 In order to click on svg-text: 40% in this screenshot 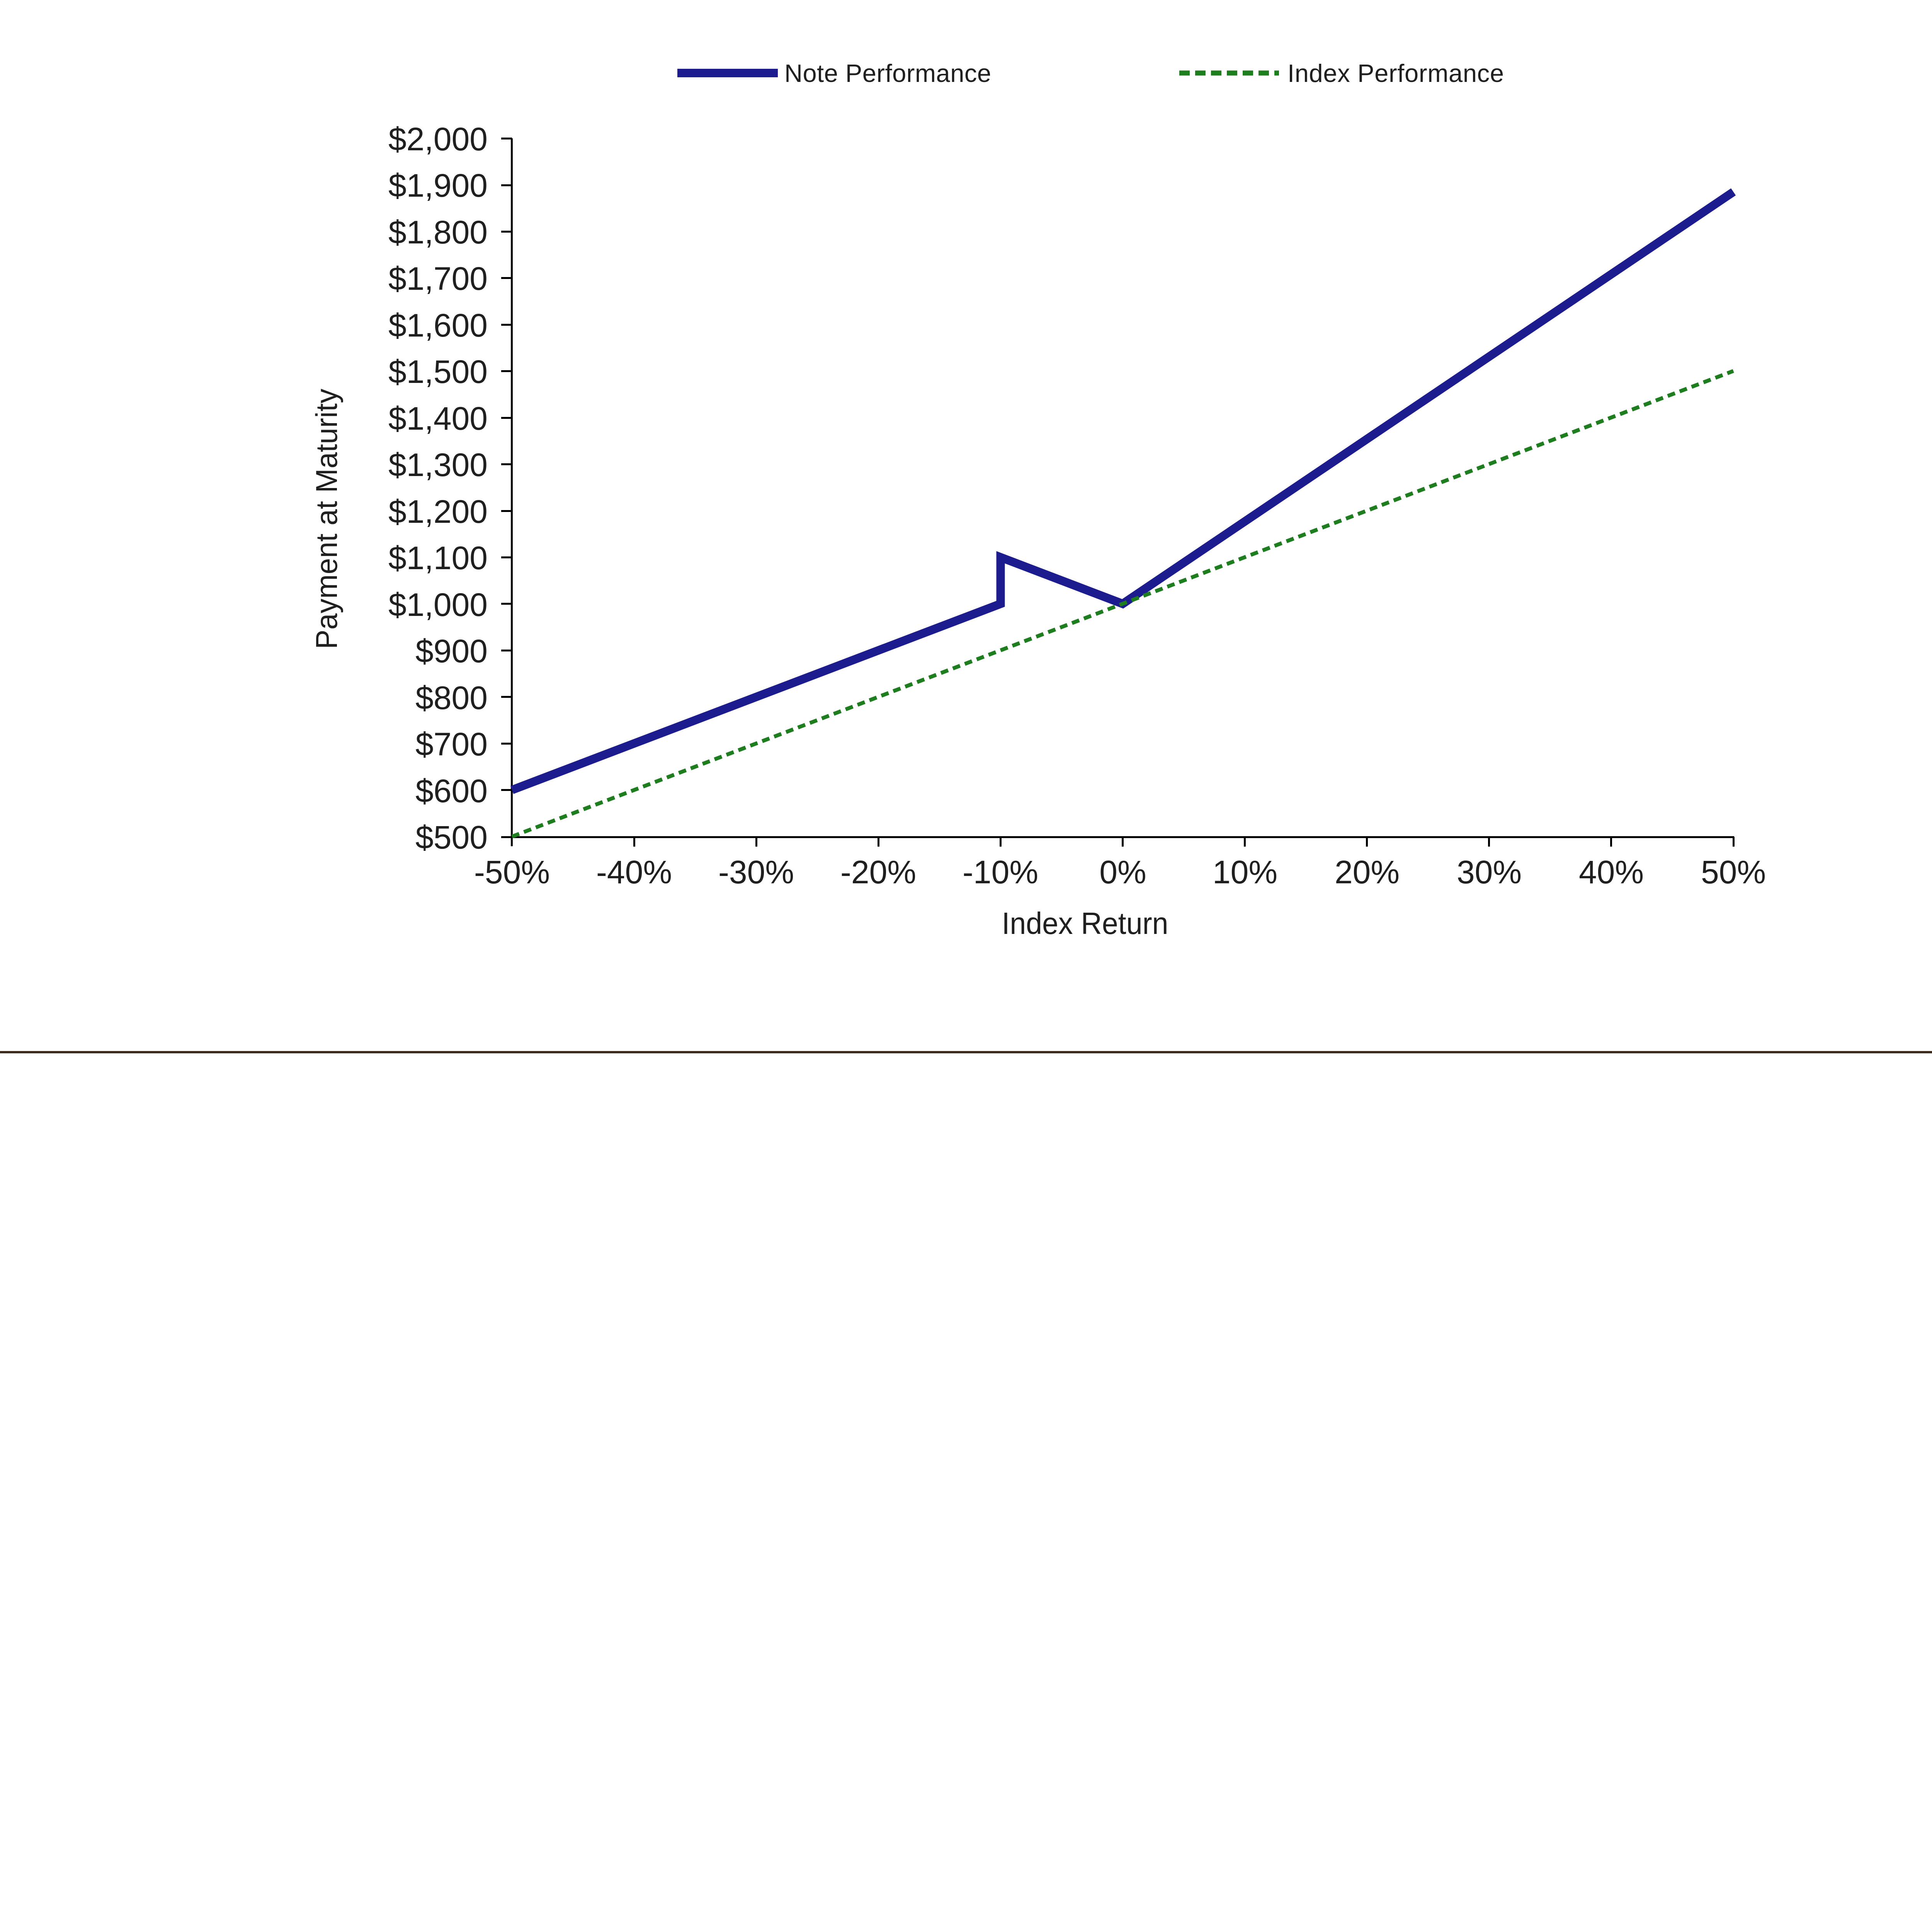, I will do `click(1612, 872)`.